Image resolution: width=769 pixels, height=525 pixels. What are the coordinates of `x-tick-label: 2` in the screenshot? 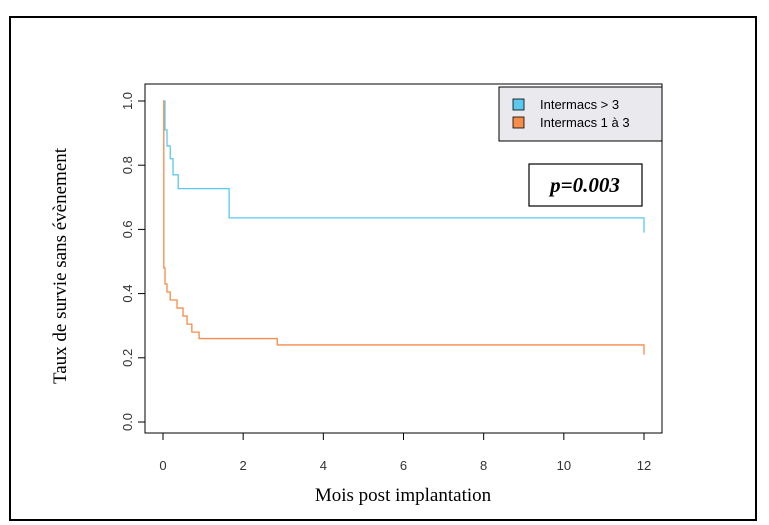 It's located at (243, 465).